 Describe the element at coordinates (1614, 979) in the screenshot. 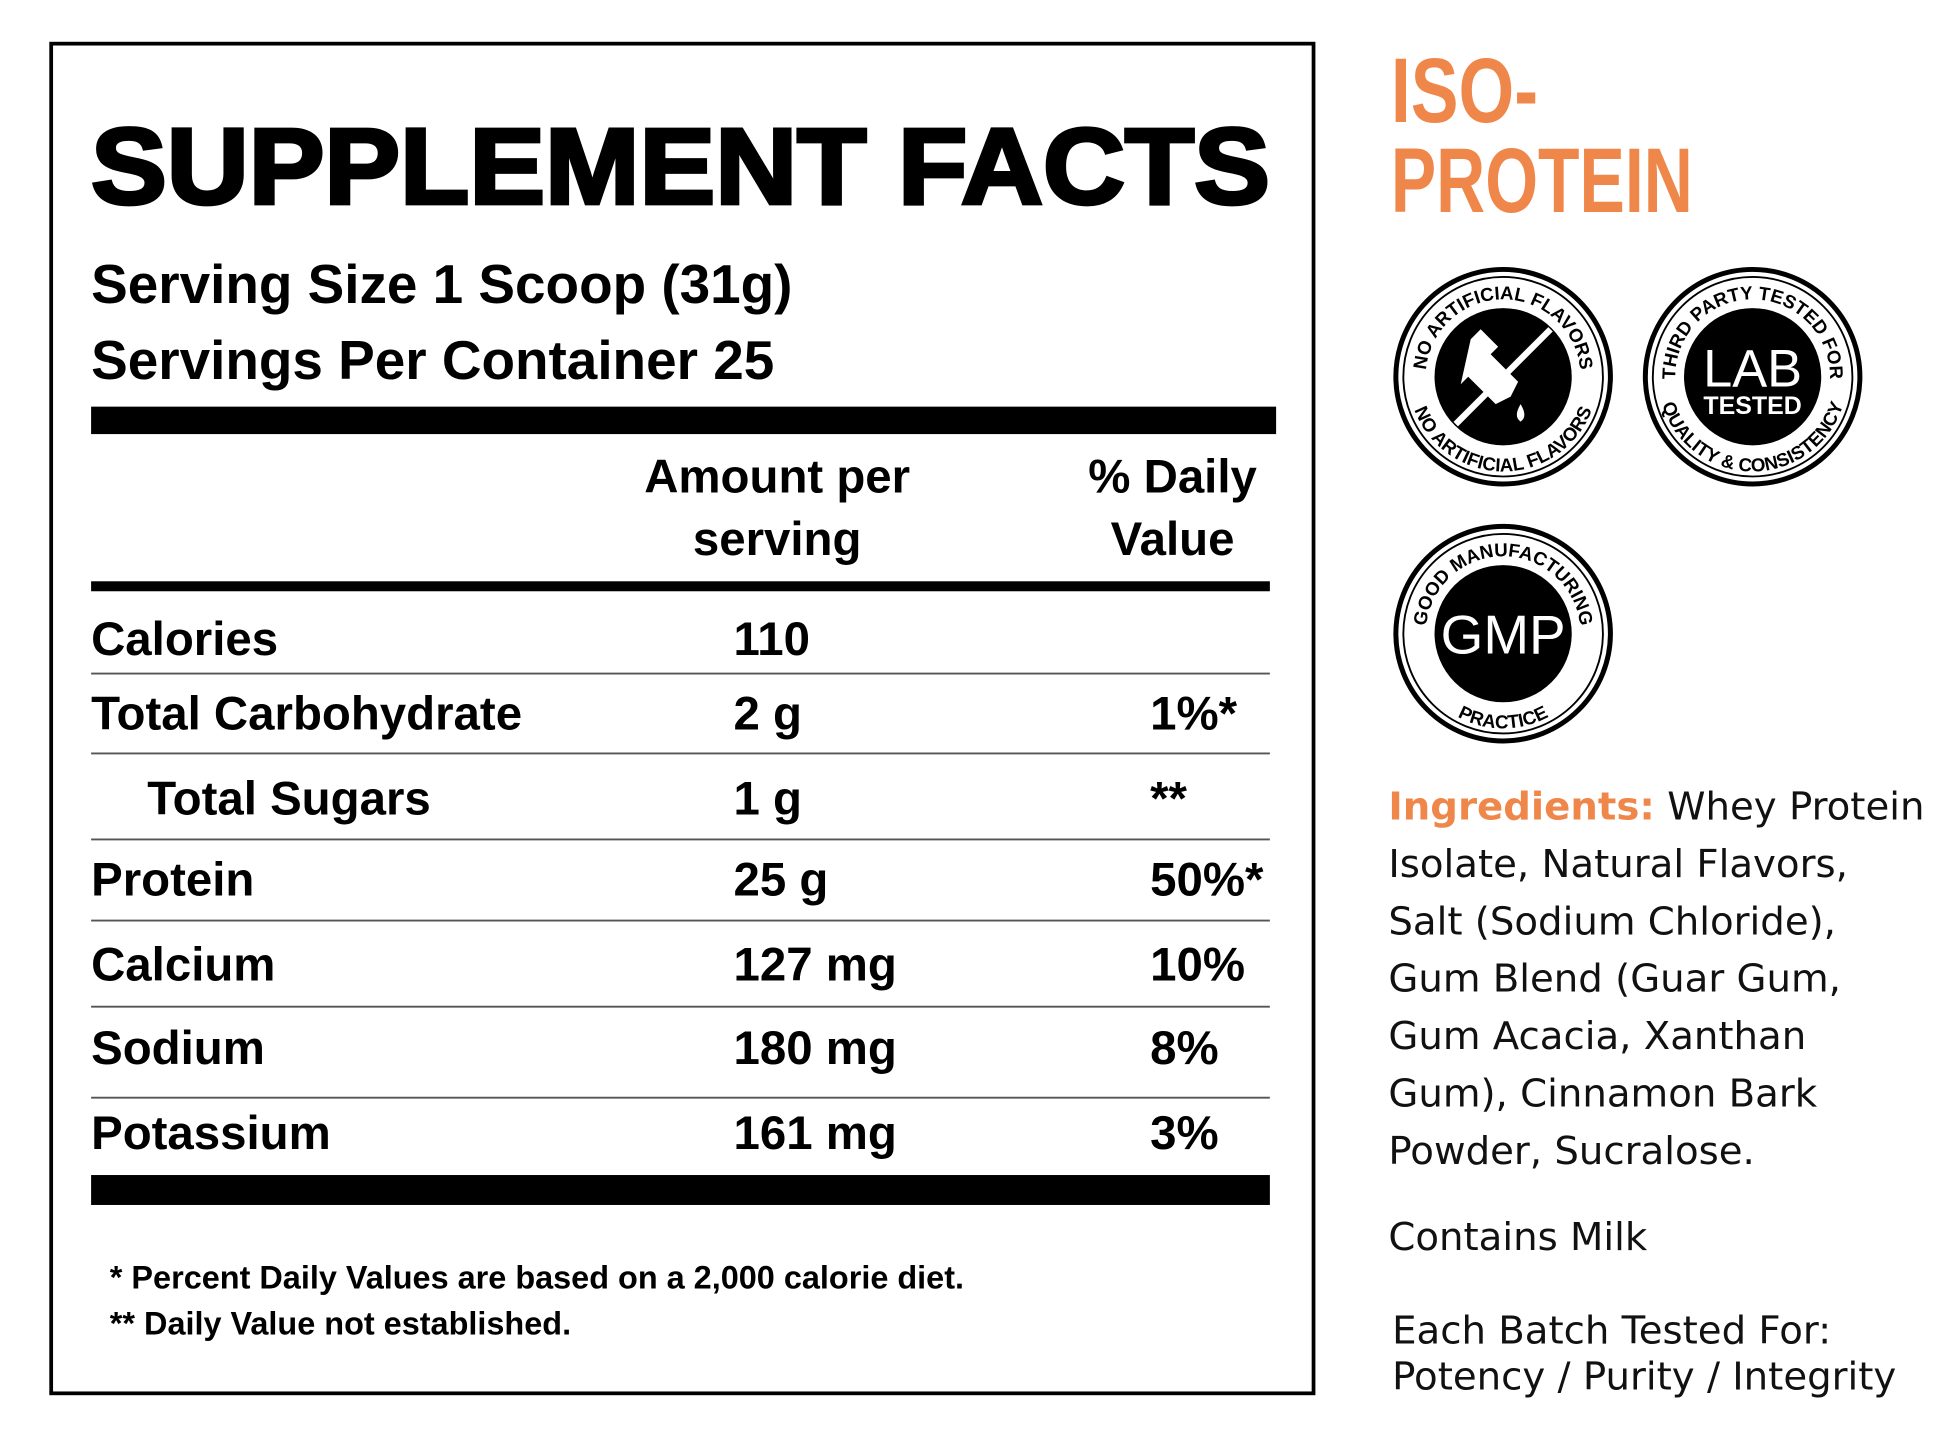

I see `ingredients-line: Gum Blend (Guar Gum,` at that location.